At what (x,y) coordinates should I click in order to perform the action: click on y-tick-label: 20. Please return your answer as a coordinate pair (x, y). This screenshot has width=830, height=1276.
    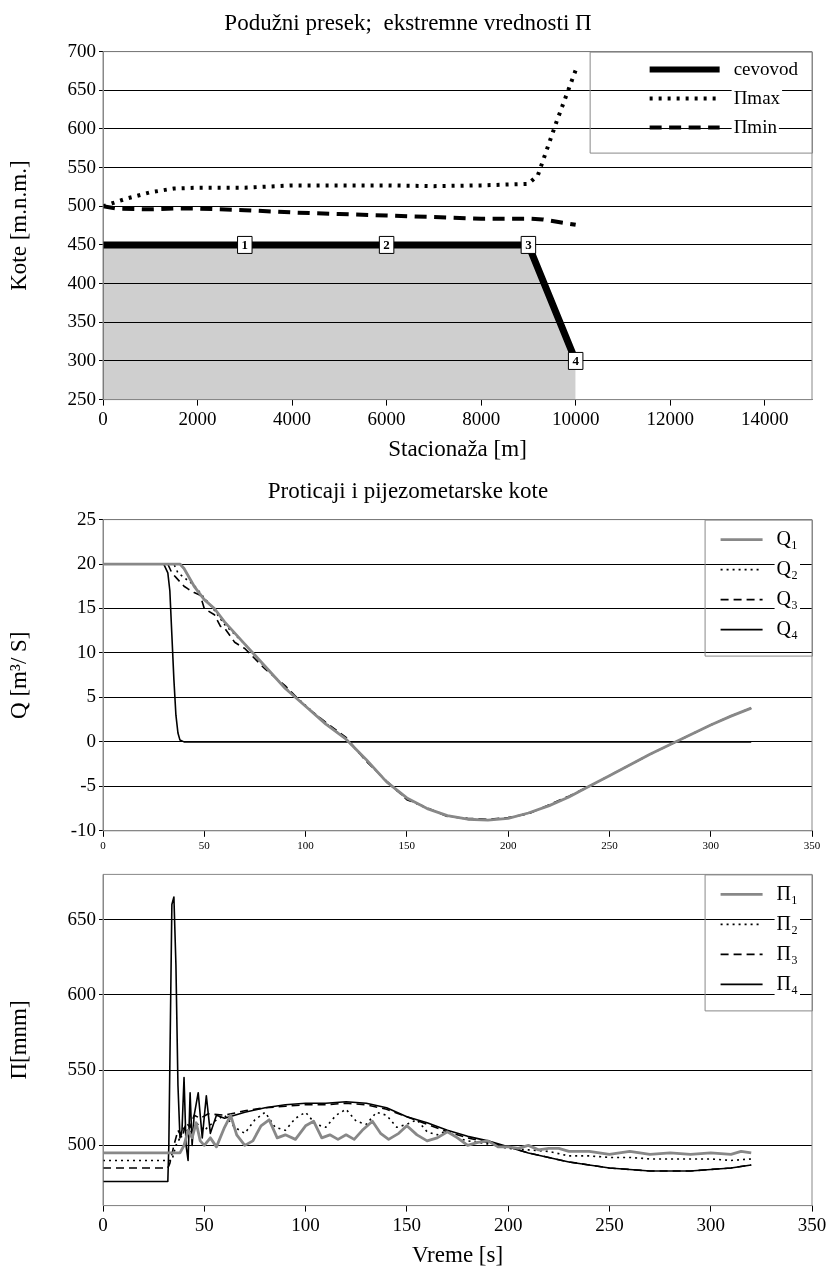
    Looking at the image, I should click on (86, 563).